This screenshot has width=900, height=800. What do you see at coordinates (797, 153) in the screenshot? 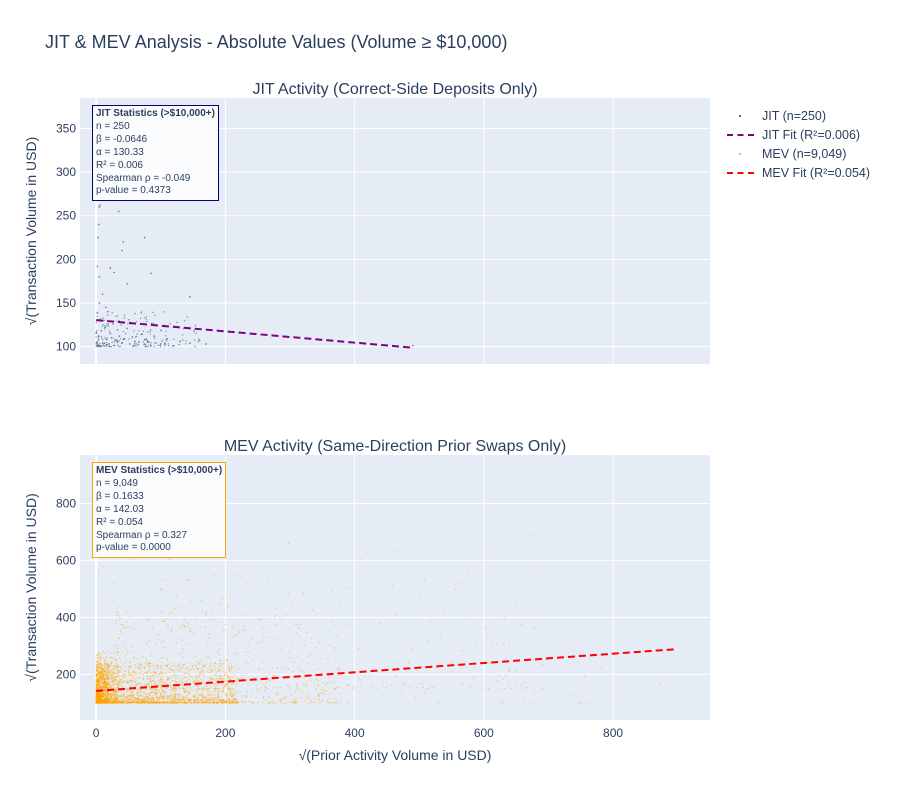
I see `legend-item-mev: MEV (n=9,049)` at bounding box center [797, 153].